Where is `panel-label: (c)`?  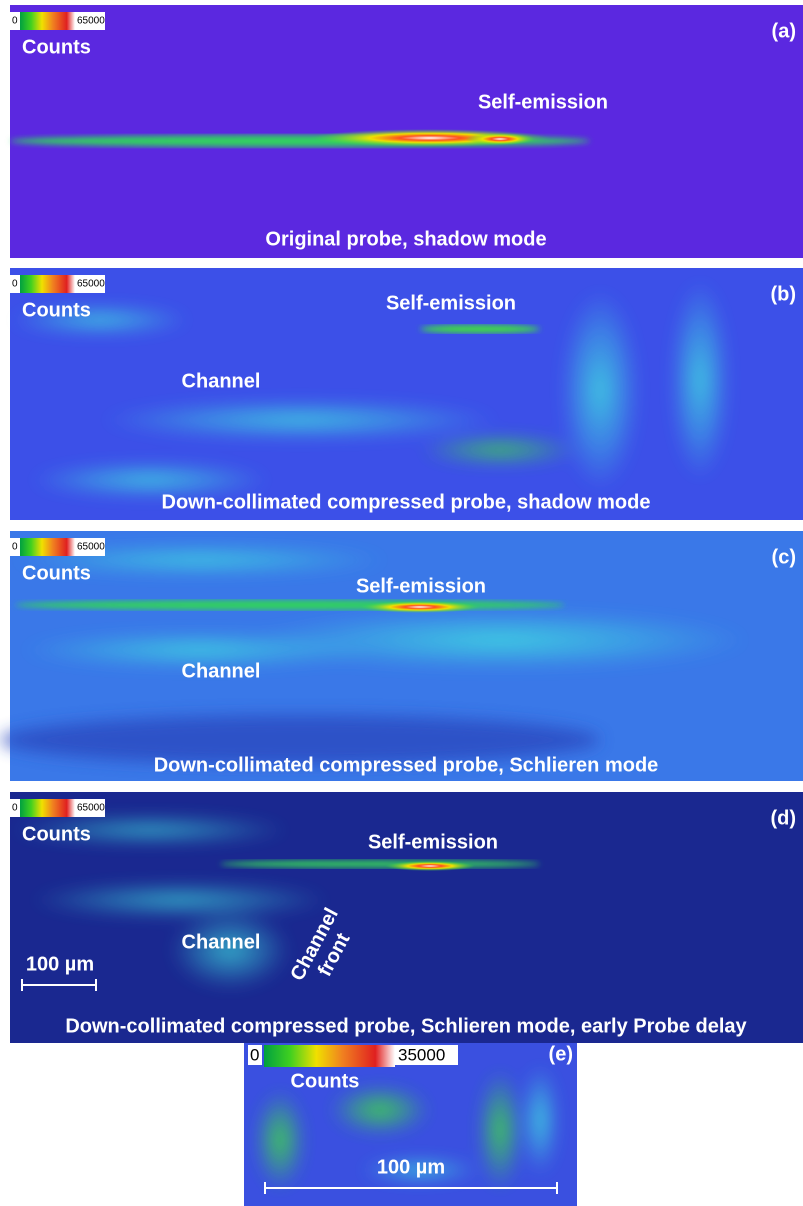
panel-label: (c) is located at coordinates (784, 557).